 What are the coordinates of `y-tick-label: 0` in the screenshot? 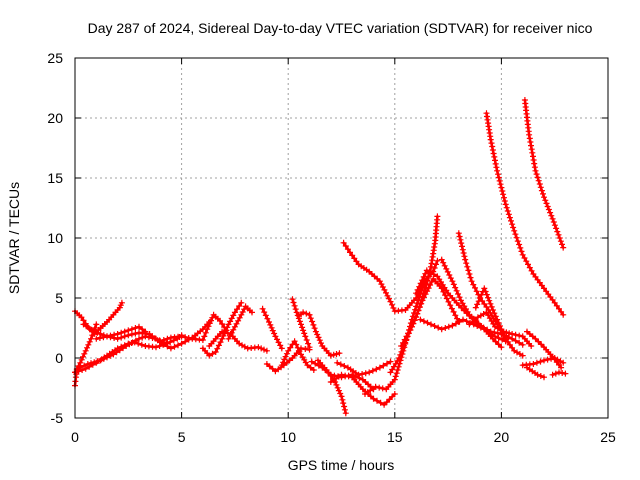 It's located at (59, 358).